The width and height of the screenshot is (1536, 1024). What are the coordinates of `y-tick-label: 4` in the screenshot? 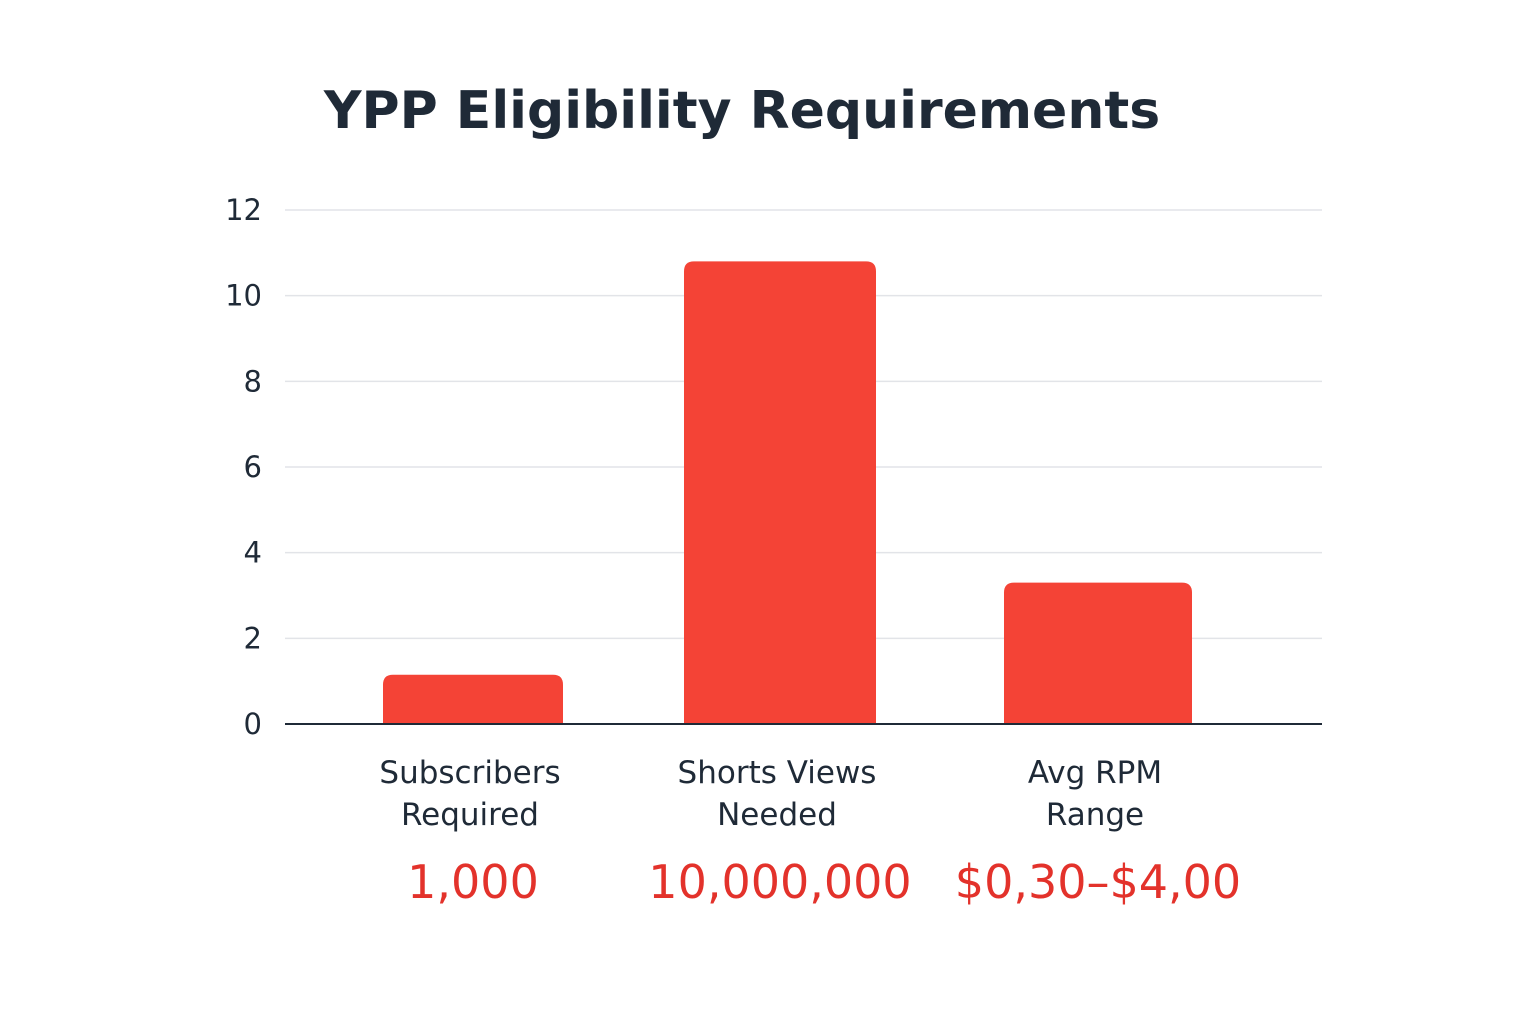 It's located at (253, 553).